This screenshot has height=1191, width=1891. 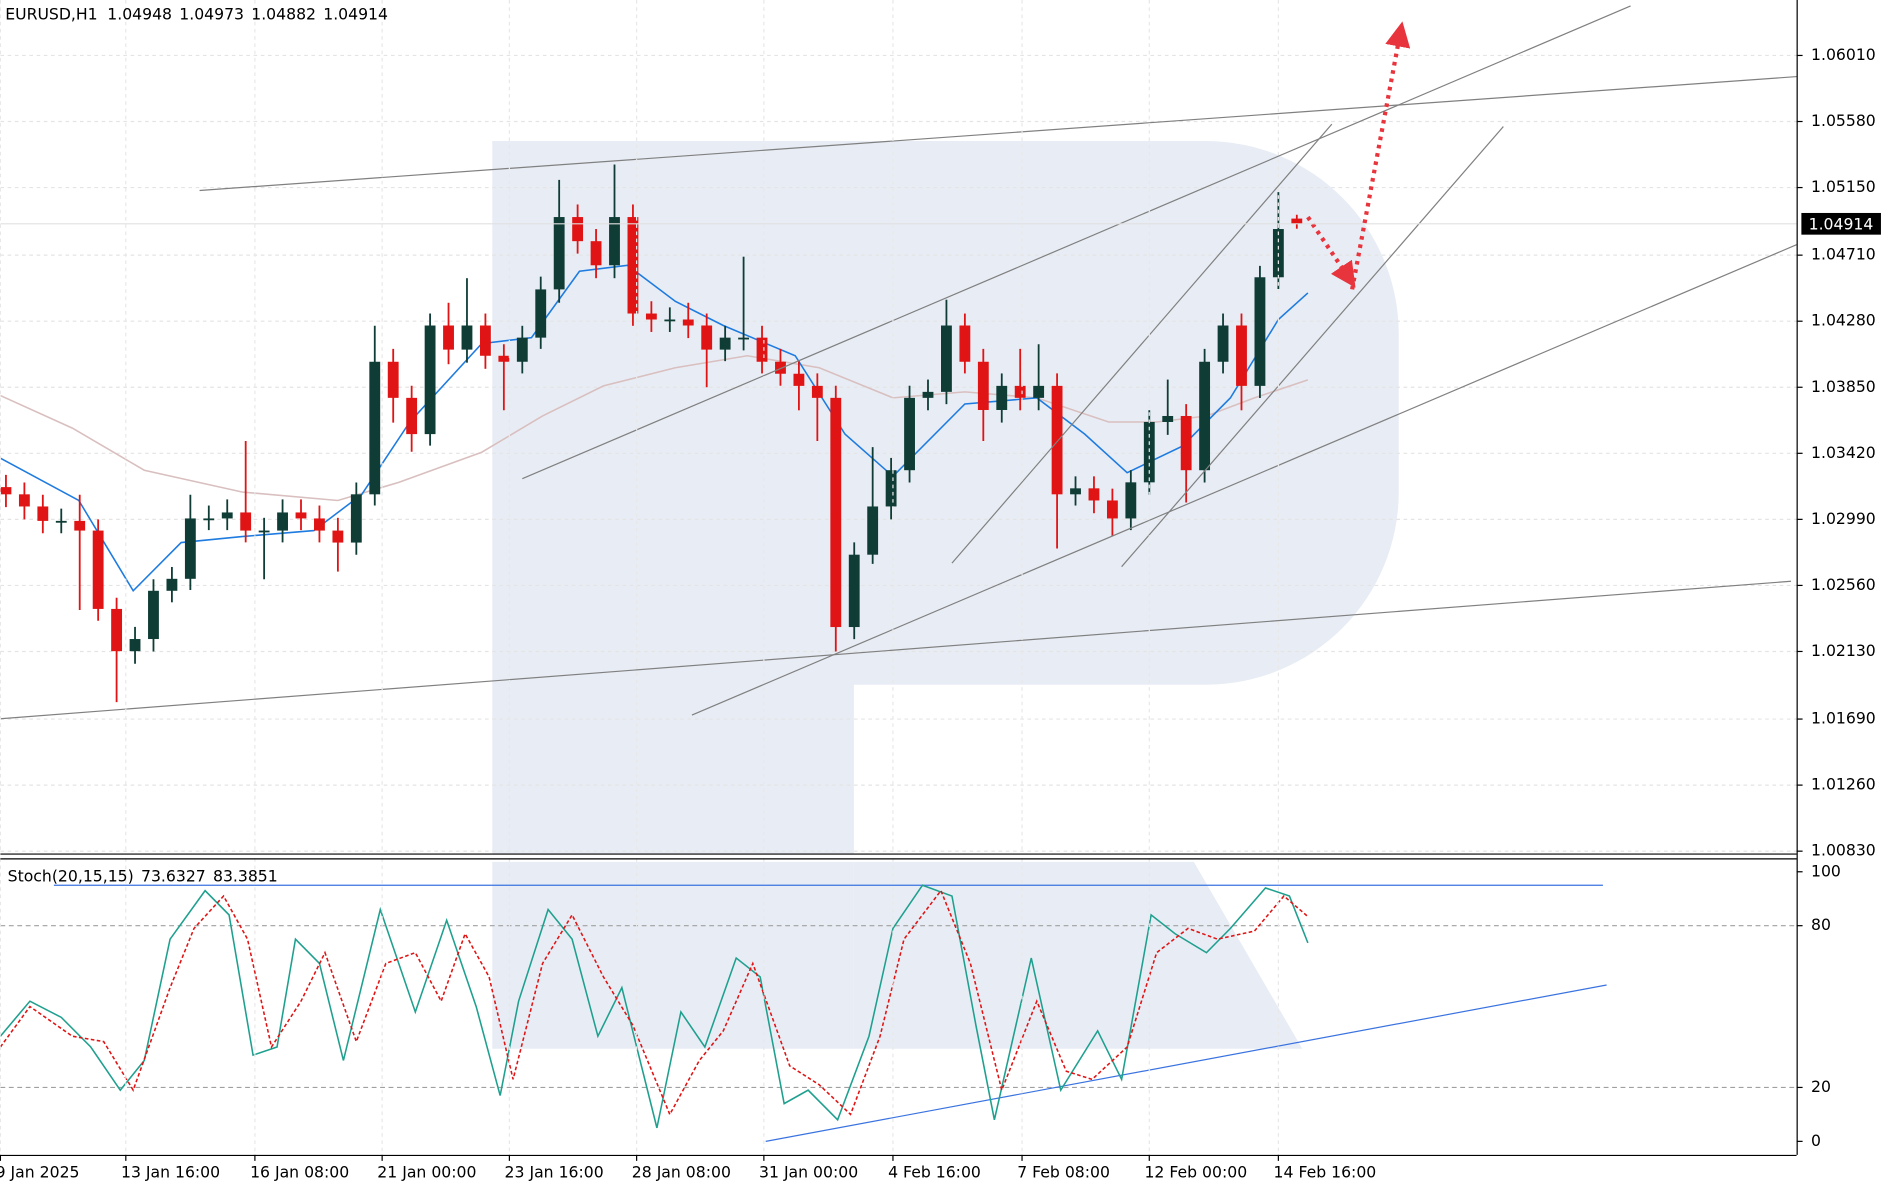 I want to click on low-value: 1.04882, so click(x=283, y=13).